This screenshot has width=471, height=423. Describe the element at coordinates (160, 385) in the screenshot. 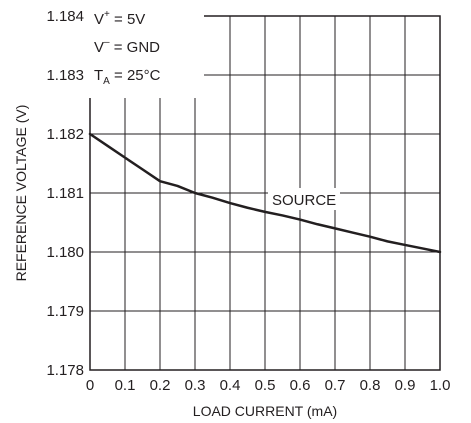

I see `x-tick-label: 0.2` at that location.